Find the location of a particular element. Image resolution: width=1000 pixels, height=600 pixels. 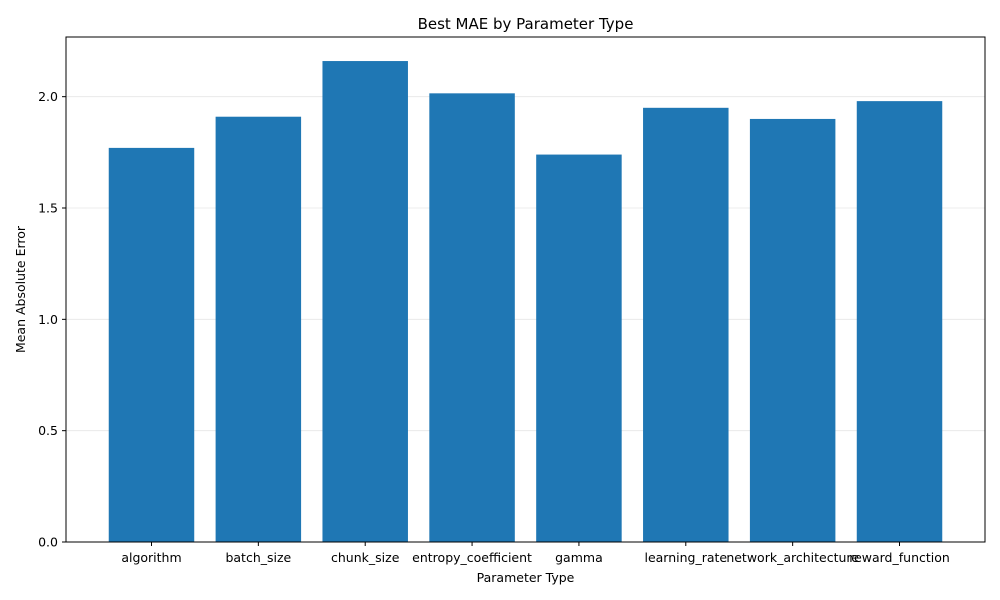

x-tick-label: entropy_coefficient is located at coordinates (472, 557).